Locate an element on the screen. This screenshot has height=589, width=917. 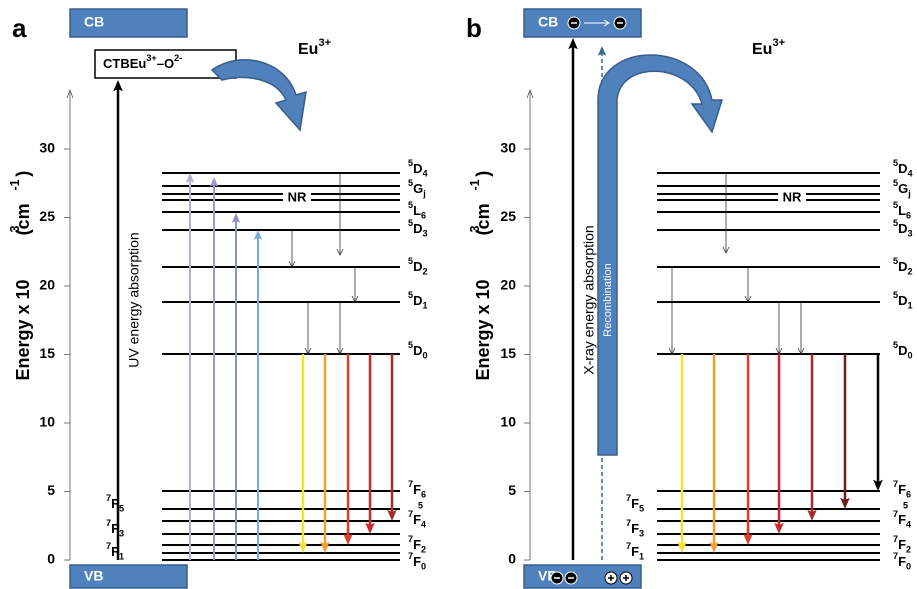
y-tick-label: 10 is located at coordinates (508, 422).